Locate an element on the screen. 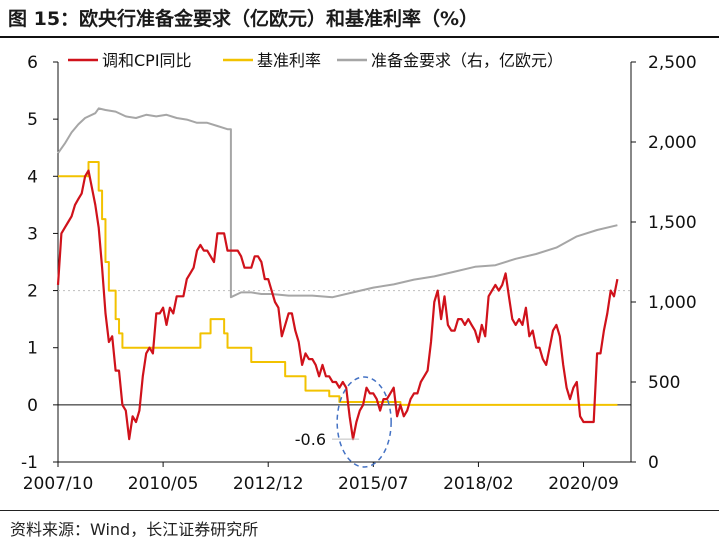 This screenshot has height=545, width=719. annotation-label: -0.6 is located at coordinates (310, 439).